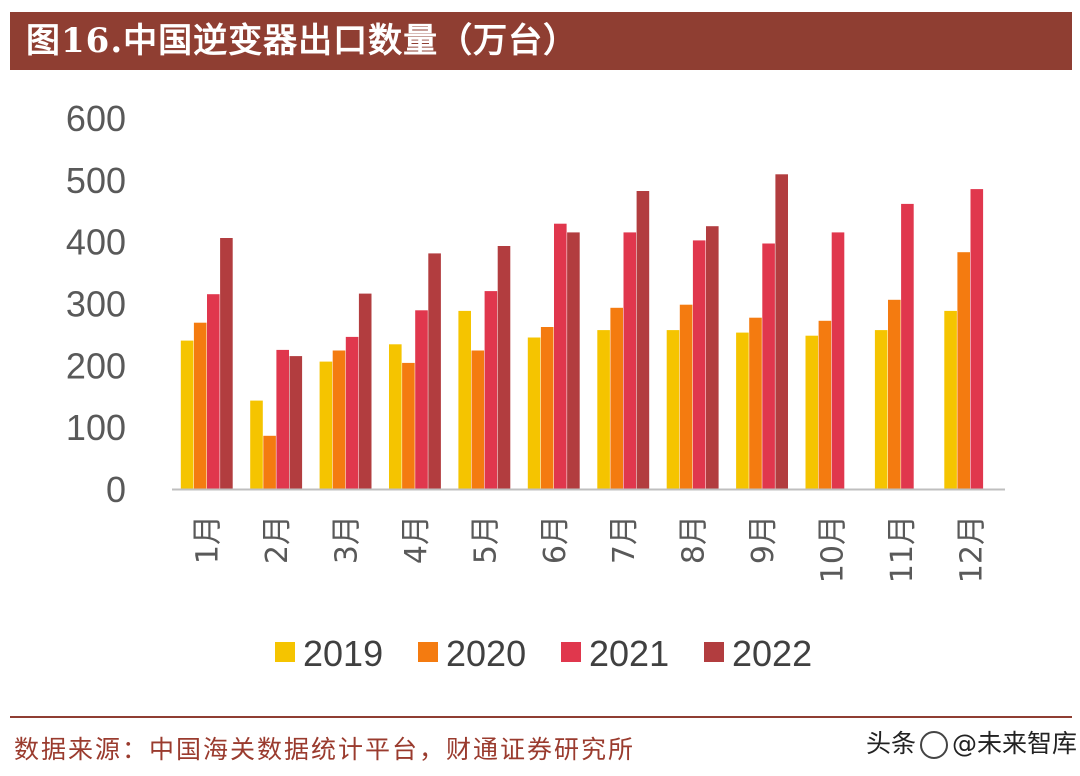 The width and height of the screenshot is (1080, 776). What do you see at coordinates (934, 745) in the screenshot?
I see `wechat-icon` at bounding box center [934, 745].